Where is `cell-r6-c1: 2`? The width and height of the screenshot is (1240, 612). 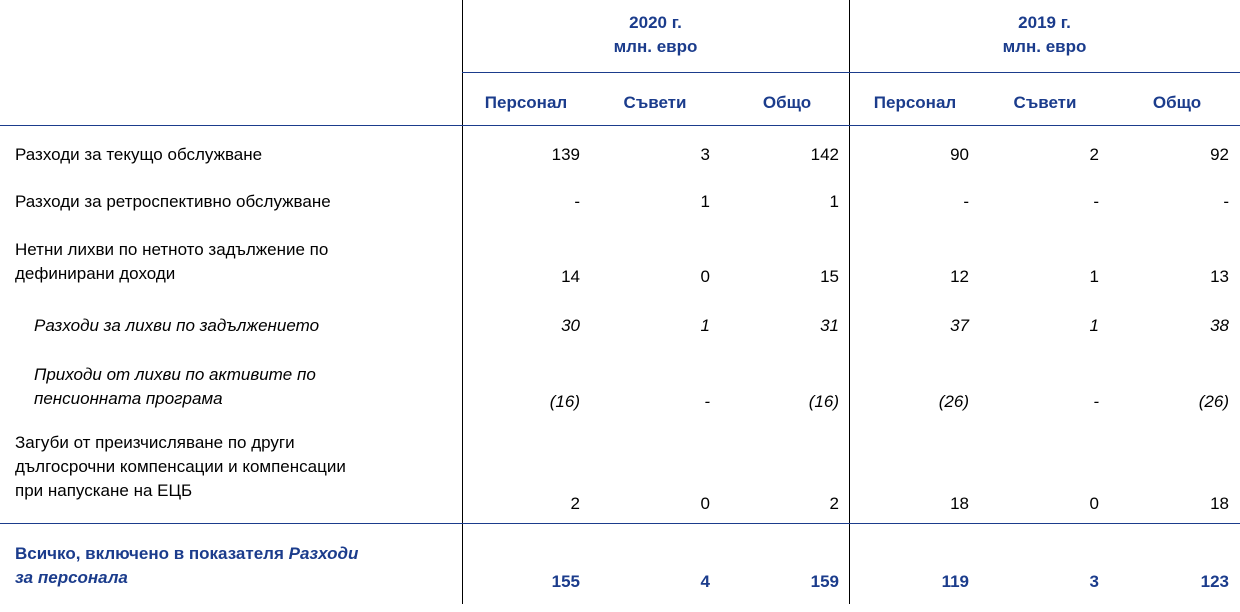 cell-r6-c1: 2 is located at coordinates (575, 503).